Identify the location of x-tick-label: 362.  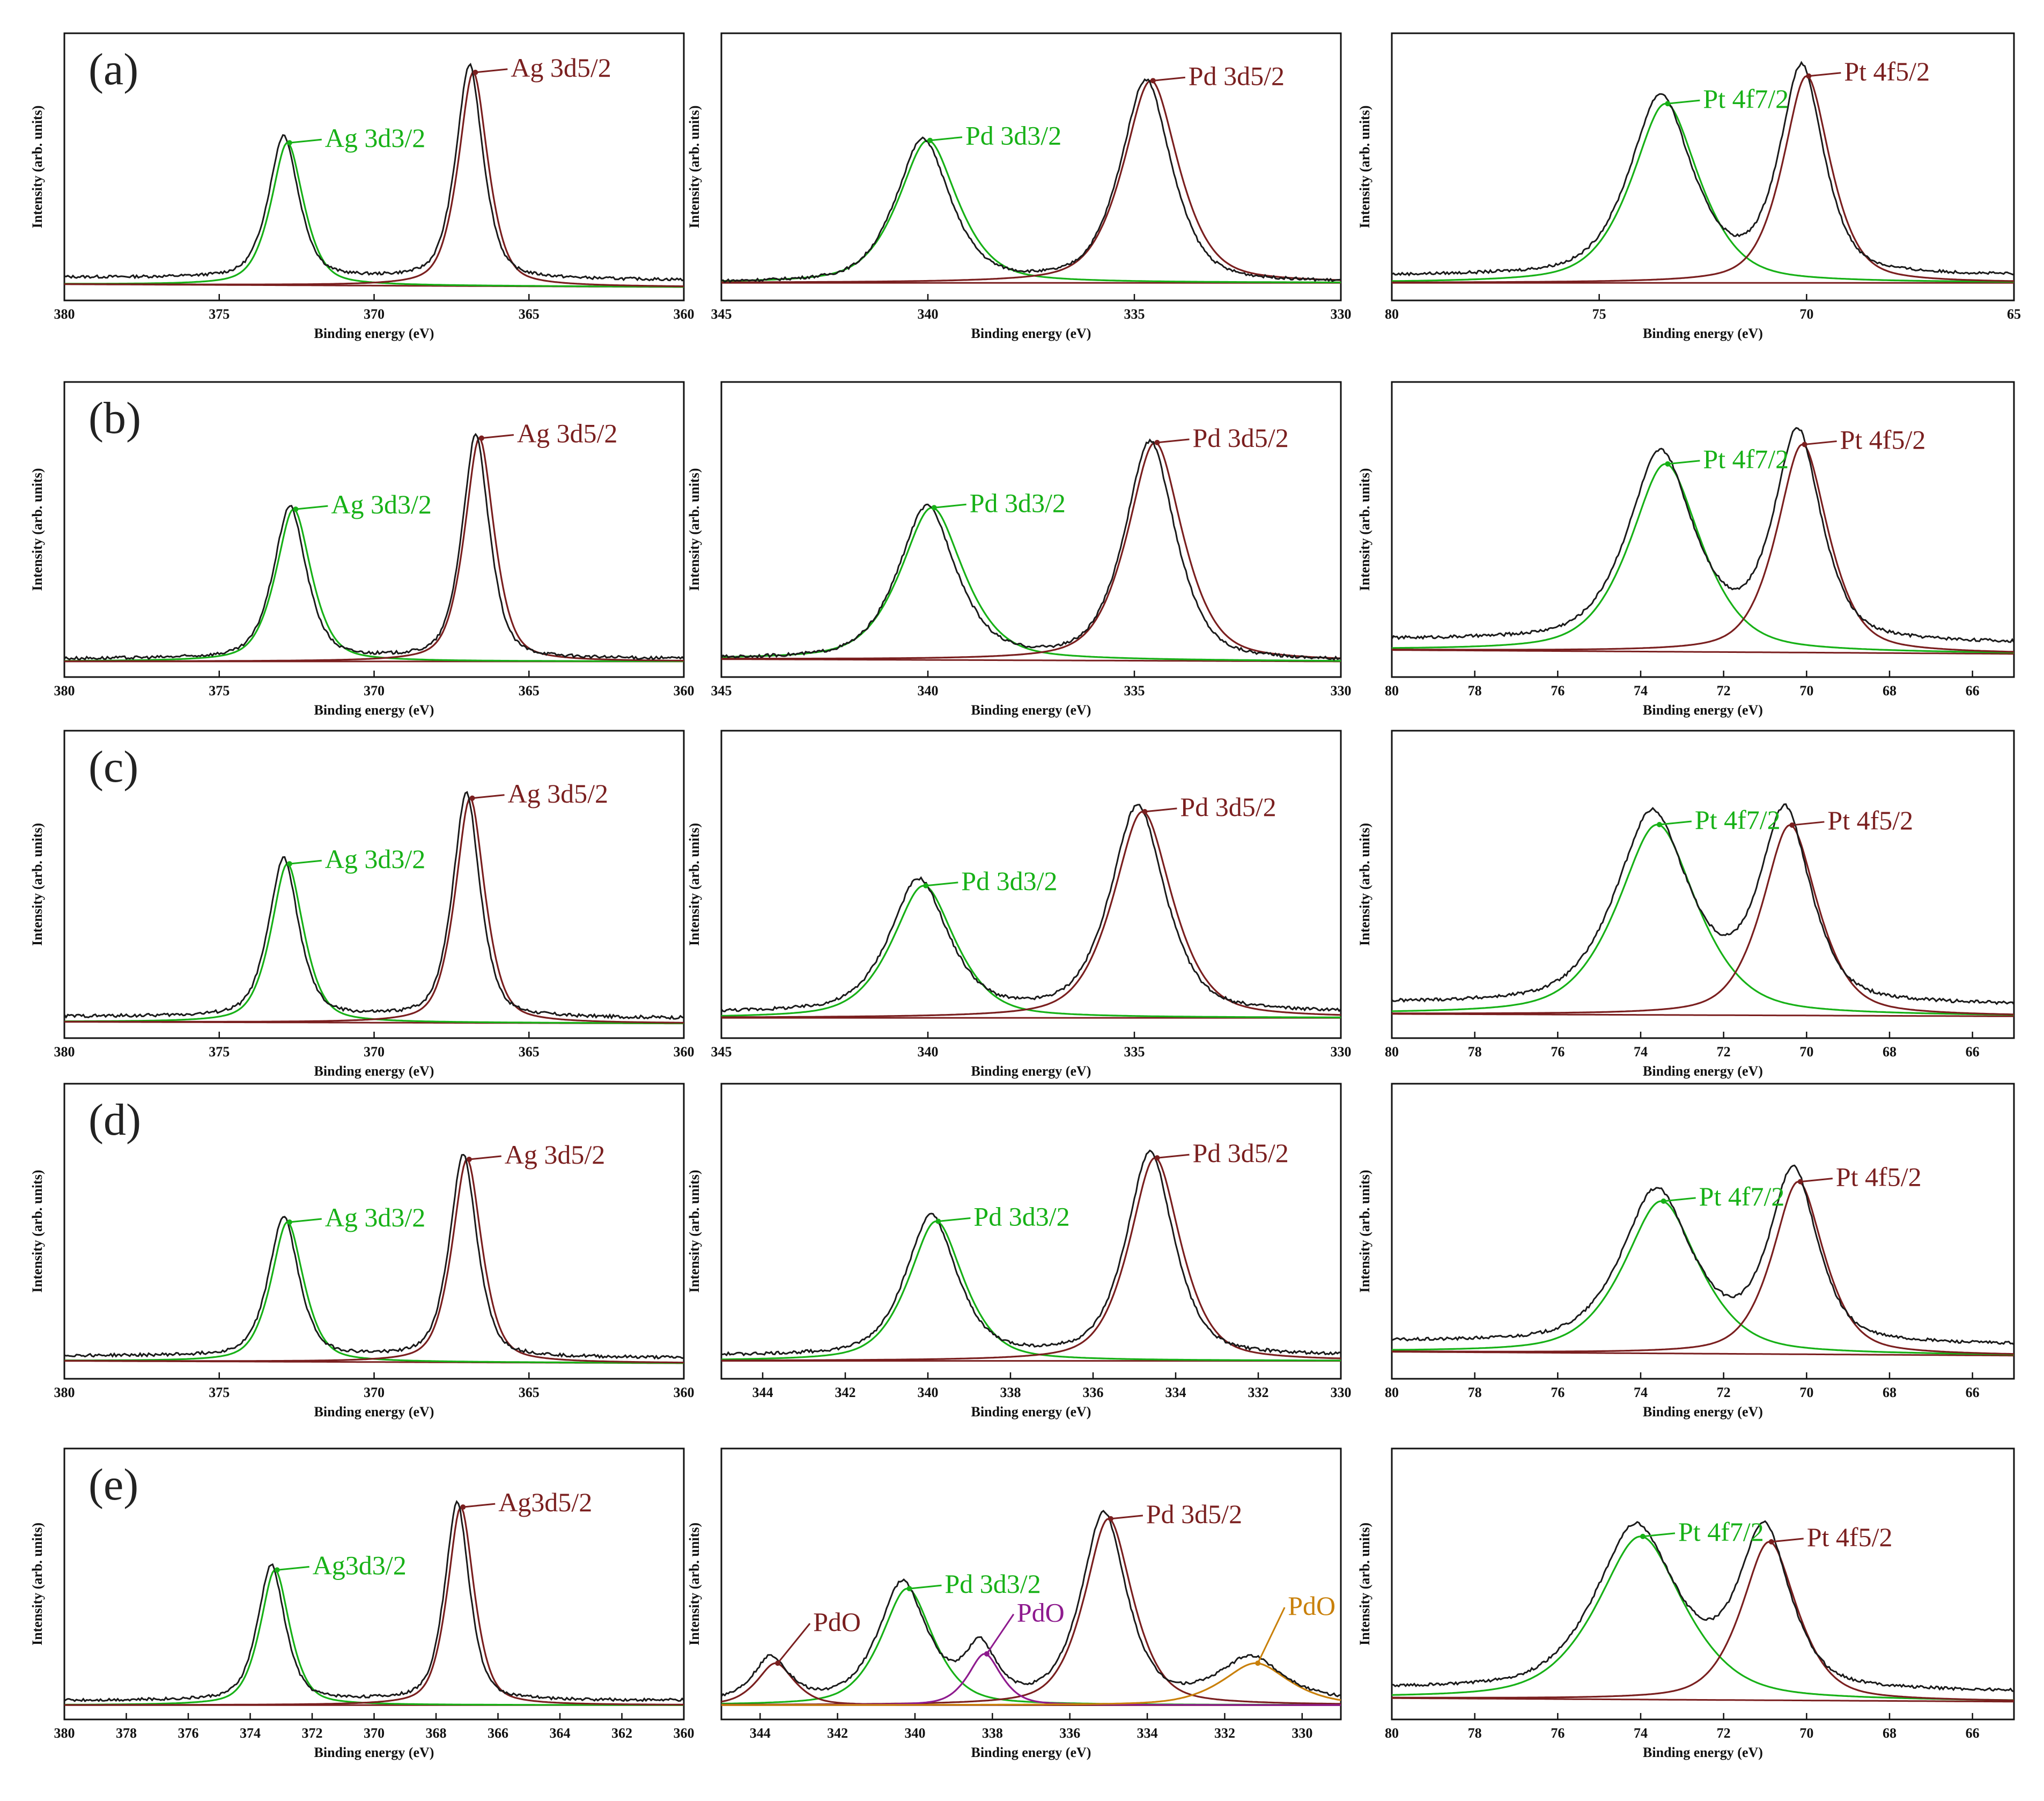
(621, 1733).